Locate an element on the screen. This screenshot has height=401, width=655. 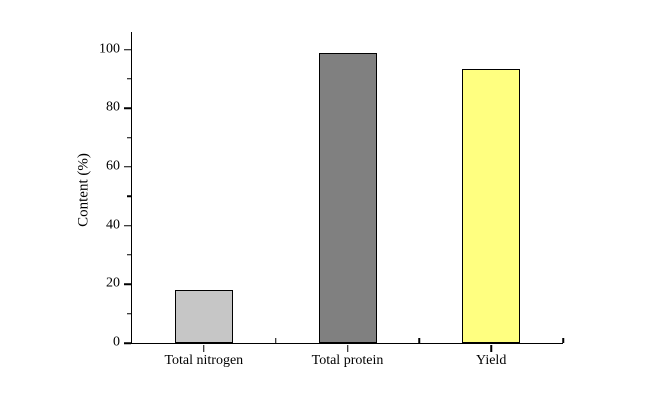
y-axis-tick-label: 60 is located at coordinates (113, 166).